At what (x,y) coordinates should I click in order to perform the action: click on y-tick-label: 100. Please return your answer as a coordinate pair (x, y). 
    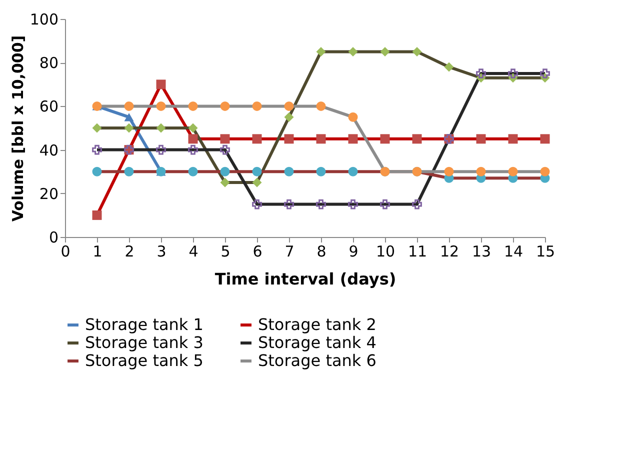
    Looking at the image, I should click on (44, 19).